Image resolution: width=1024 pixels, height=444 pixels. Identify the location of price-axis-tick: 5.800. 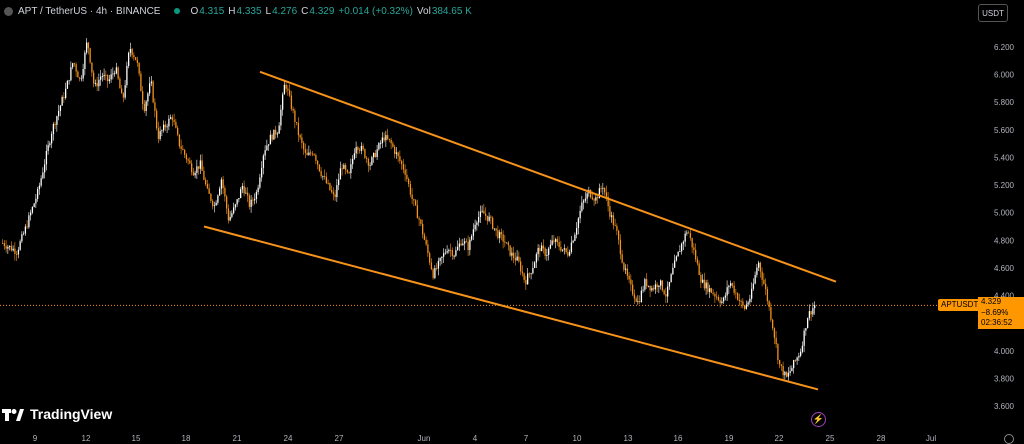
(1004, 102).